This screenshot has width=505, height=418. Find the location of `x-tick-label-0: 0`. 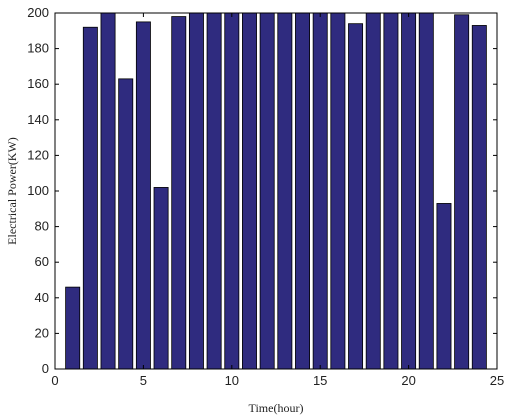

x-tick-label-0: 0 is located at coordinates (54, 380).